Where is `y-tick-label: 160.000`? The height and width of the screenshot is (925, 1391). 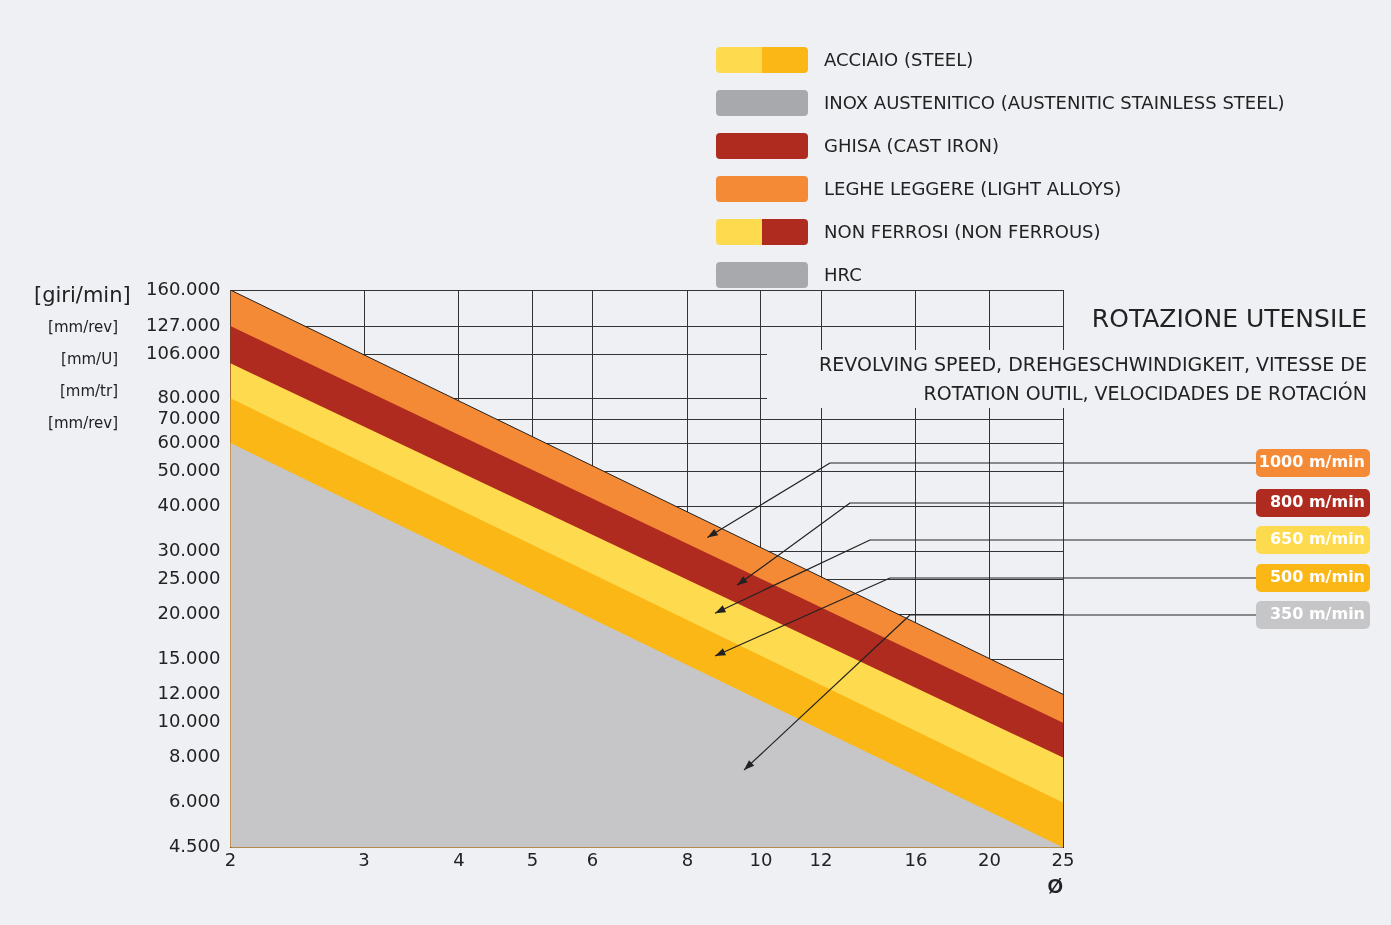
y-tick-label: 160.000 is located at coordinates (183, 288).